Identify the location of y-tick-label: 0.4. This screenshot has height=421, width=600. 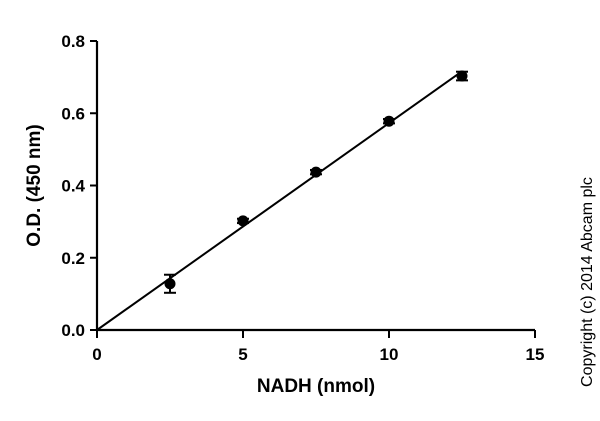
(73, 186).